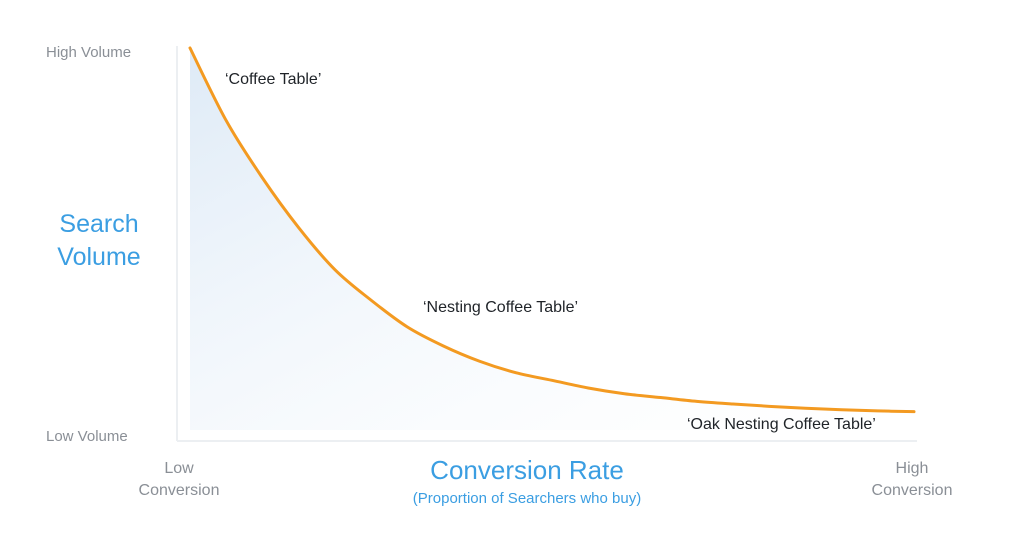  I want to click on y-tick-high: High Volume, so click(89, 52).